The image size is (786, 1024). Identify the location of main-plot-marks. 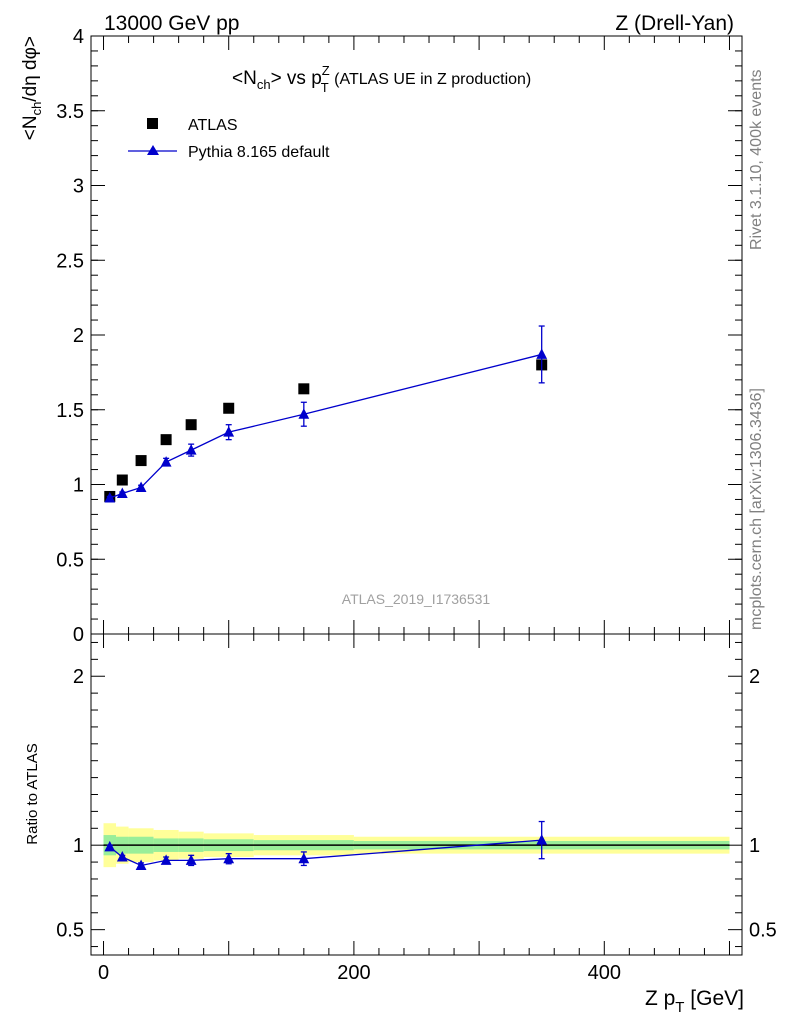
(326, 414).